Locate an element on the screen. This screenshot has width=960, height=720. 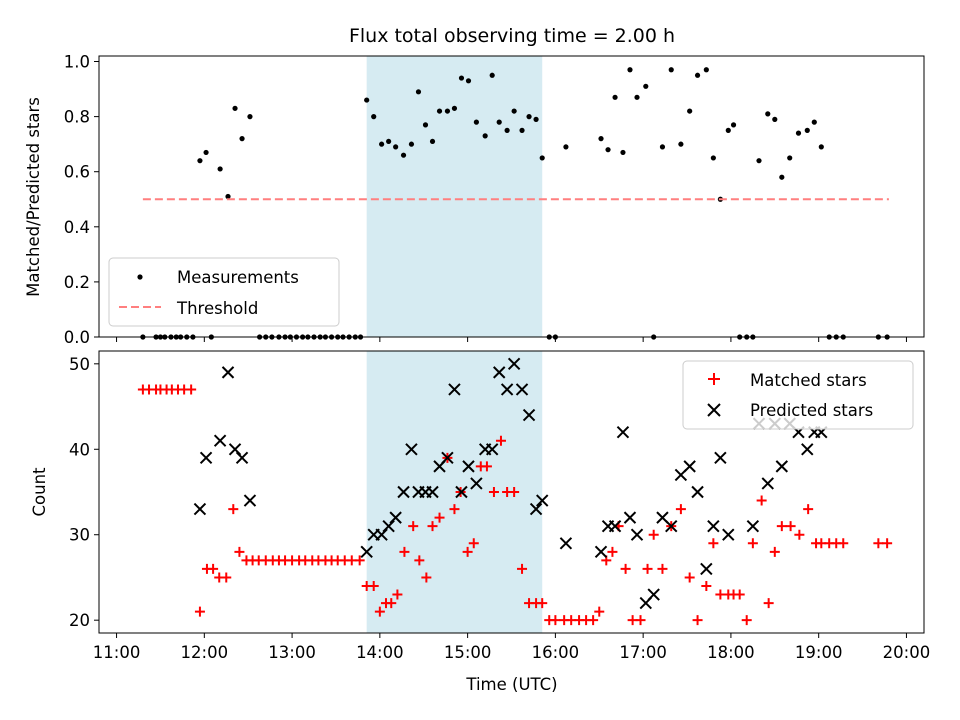
y-tick-label: 0.8 is located at coordinates (77, 117).